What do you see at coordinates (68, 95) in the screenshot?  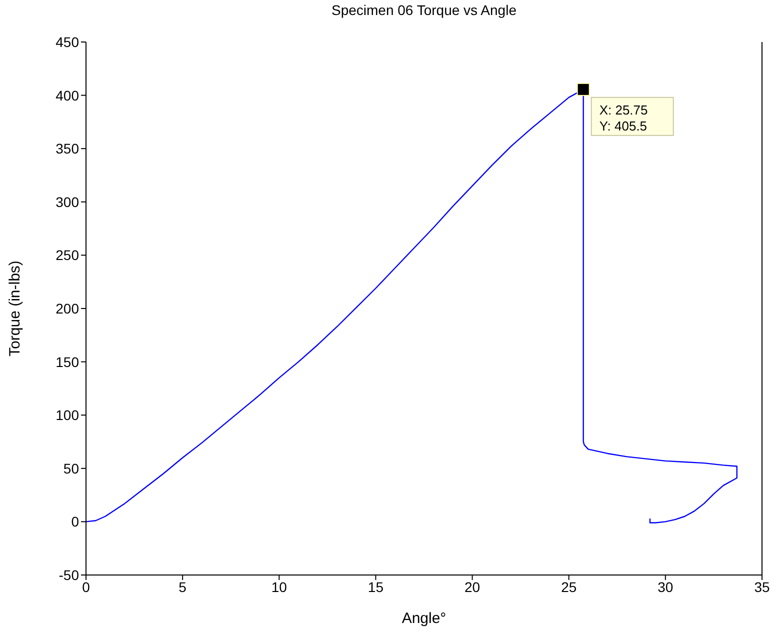 I see `y-tick-label: 400` at bounding box center [68, 95].